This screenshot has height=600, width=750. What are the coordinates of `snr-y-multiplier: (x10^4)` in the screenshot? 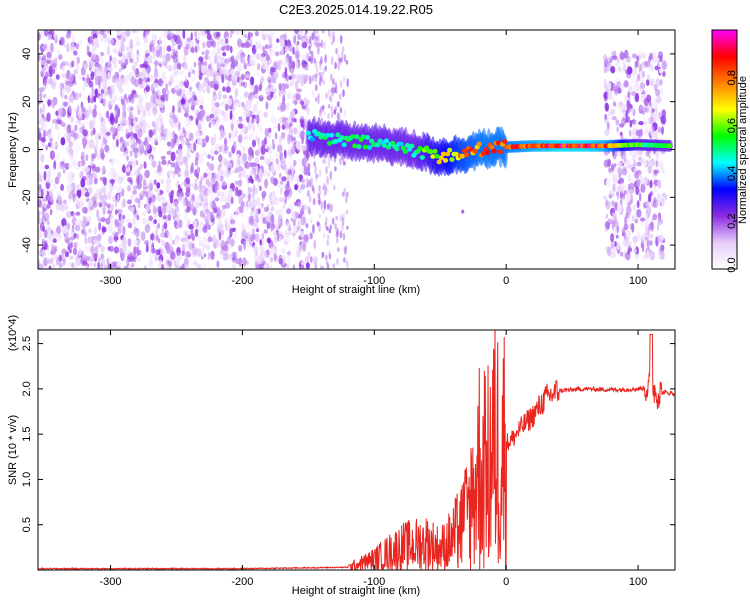 It's located at (13, 333).